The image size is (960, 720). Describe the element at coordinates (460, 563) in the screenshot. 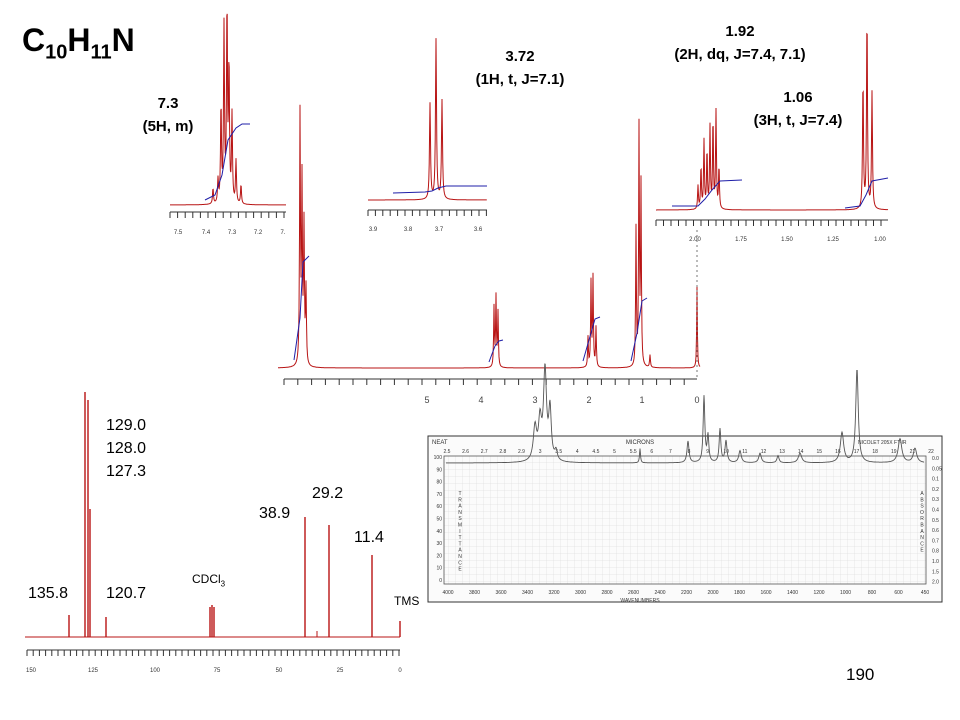

I see `ir-transmittance-letter: C` at that location.